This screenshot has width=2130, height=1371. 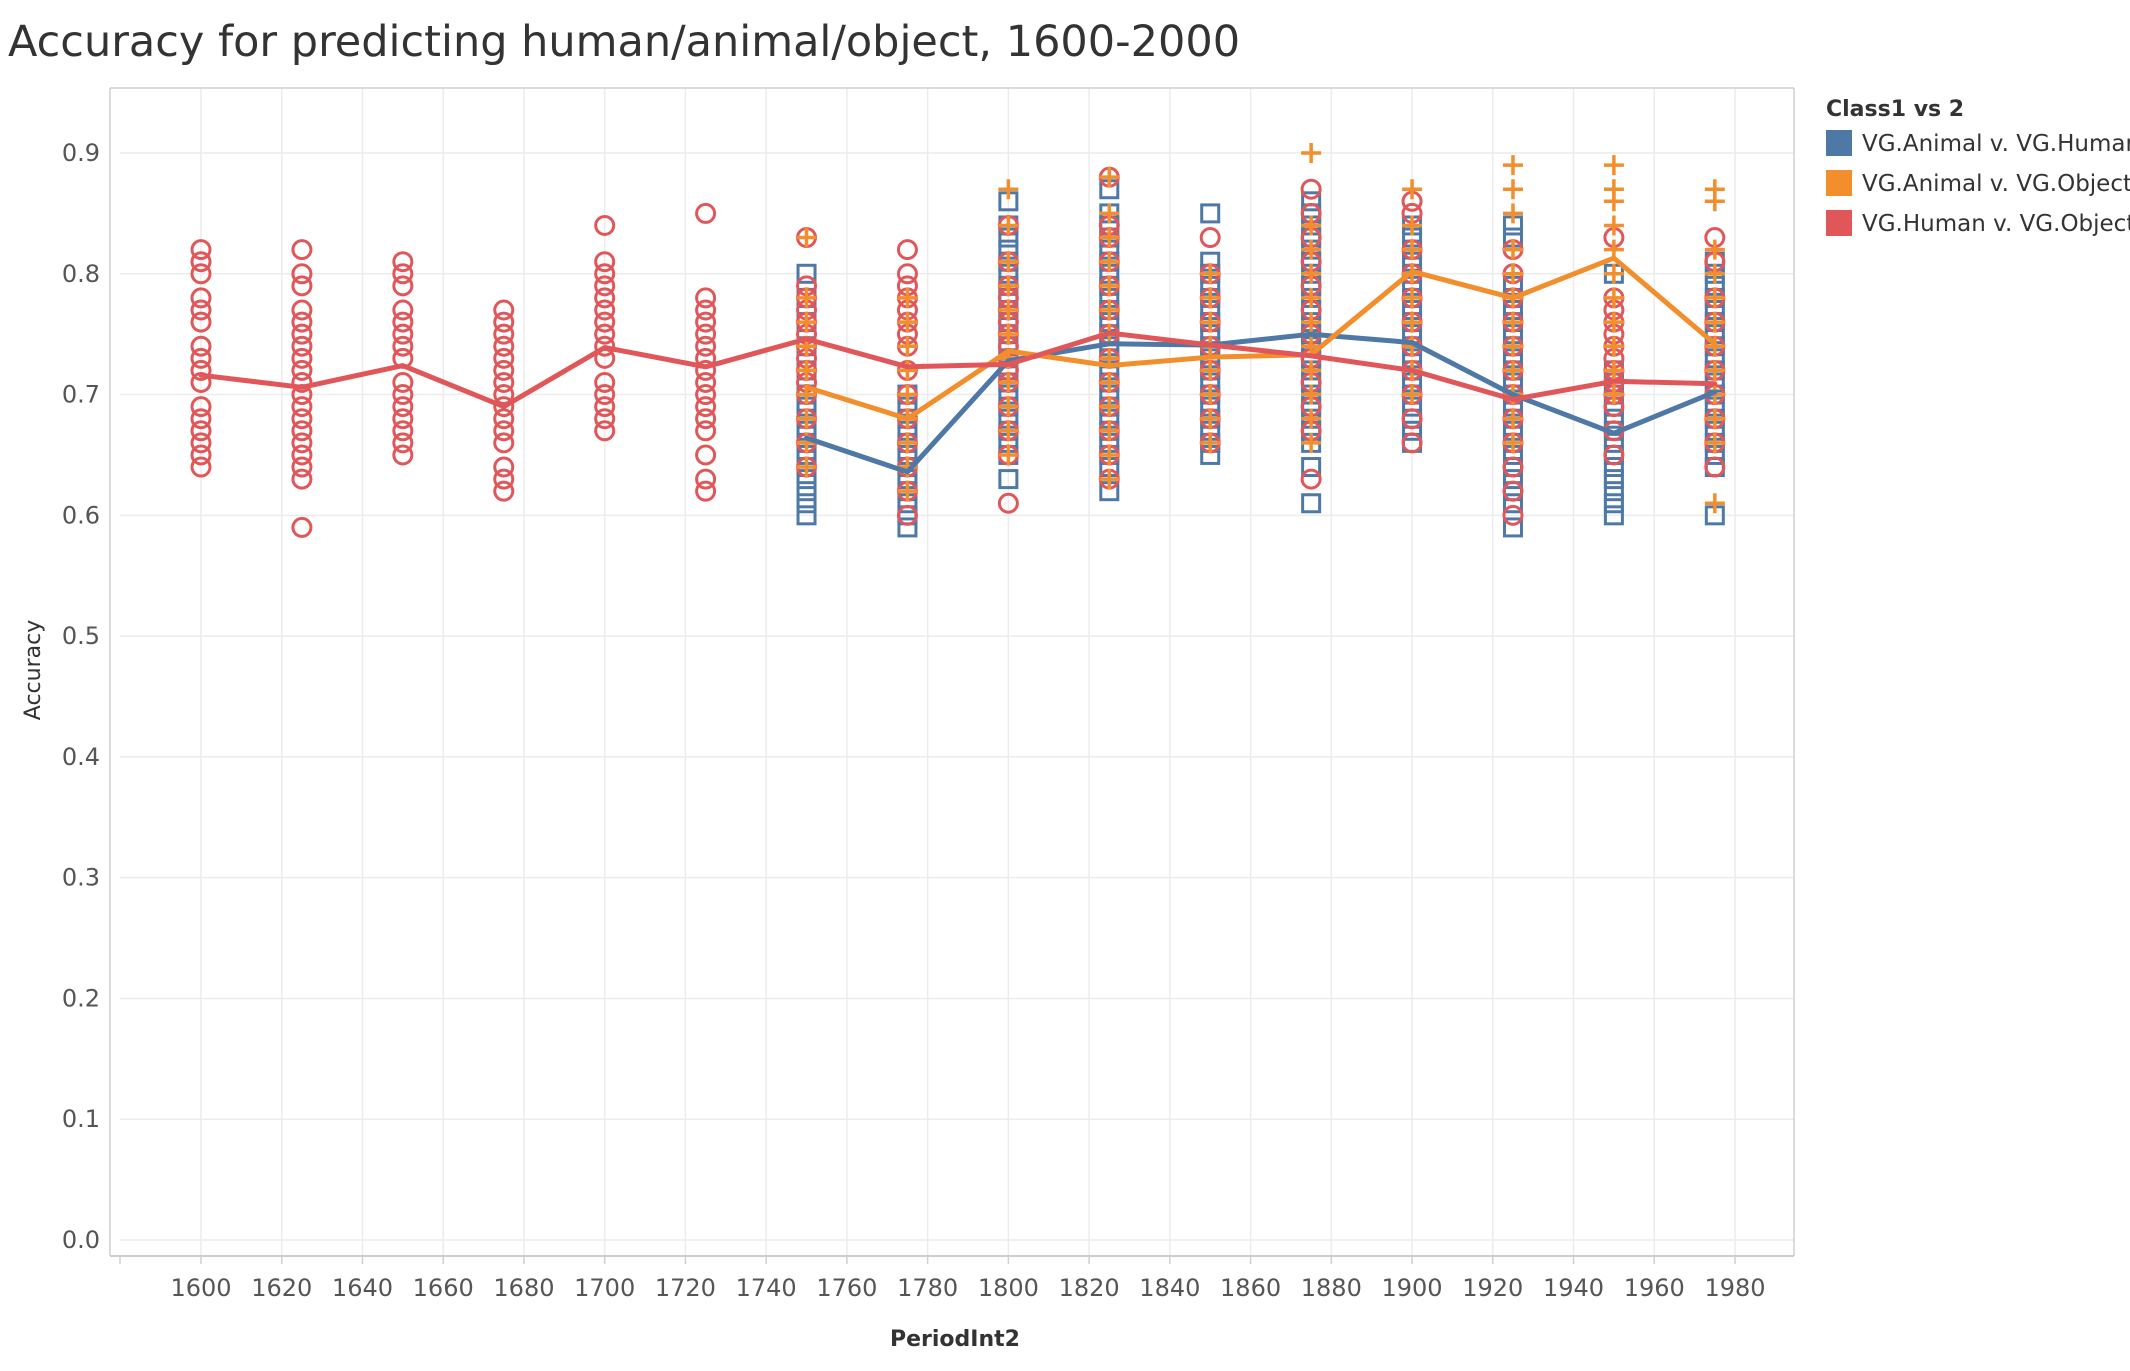 What do you see at coordinates (81, 636) in the screenshot?
I see `y-tick-label: 0.5` at bounding box center [81, 636].